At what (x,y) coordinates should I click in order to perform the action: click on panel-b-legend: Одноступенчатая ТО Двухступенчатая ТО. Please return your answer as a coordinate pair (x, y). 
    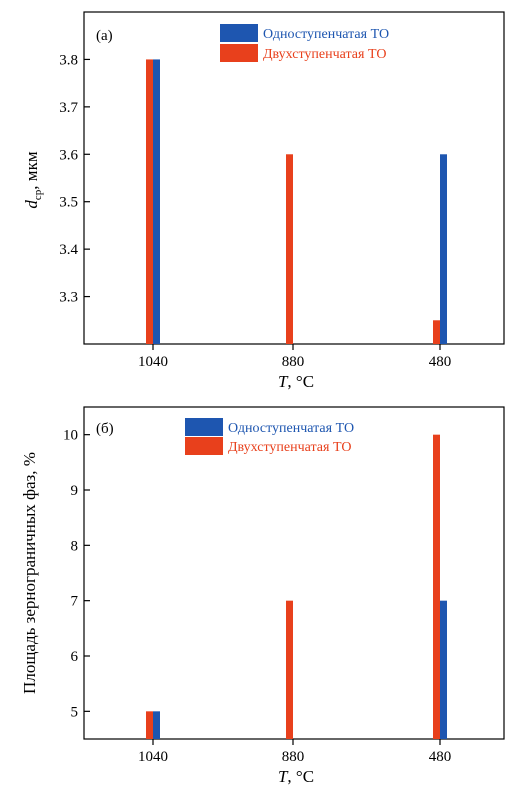
    Looking at the image, I should click on (269, 436).